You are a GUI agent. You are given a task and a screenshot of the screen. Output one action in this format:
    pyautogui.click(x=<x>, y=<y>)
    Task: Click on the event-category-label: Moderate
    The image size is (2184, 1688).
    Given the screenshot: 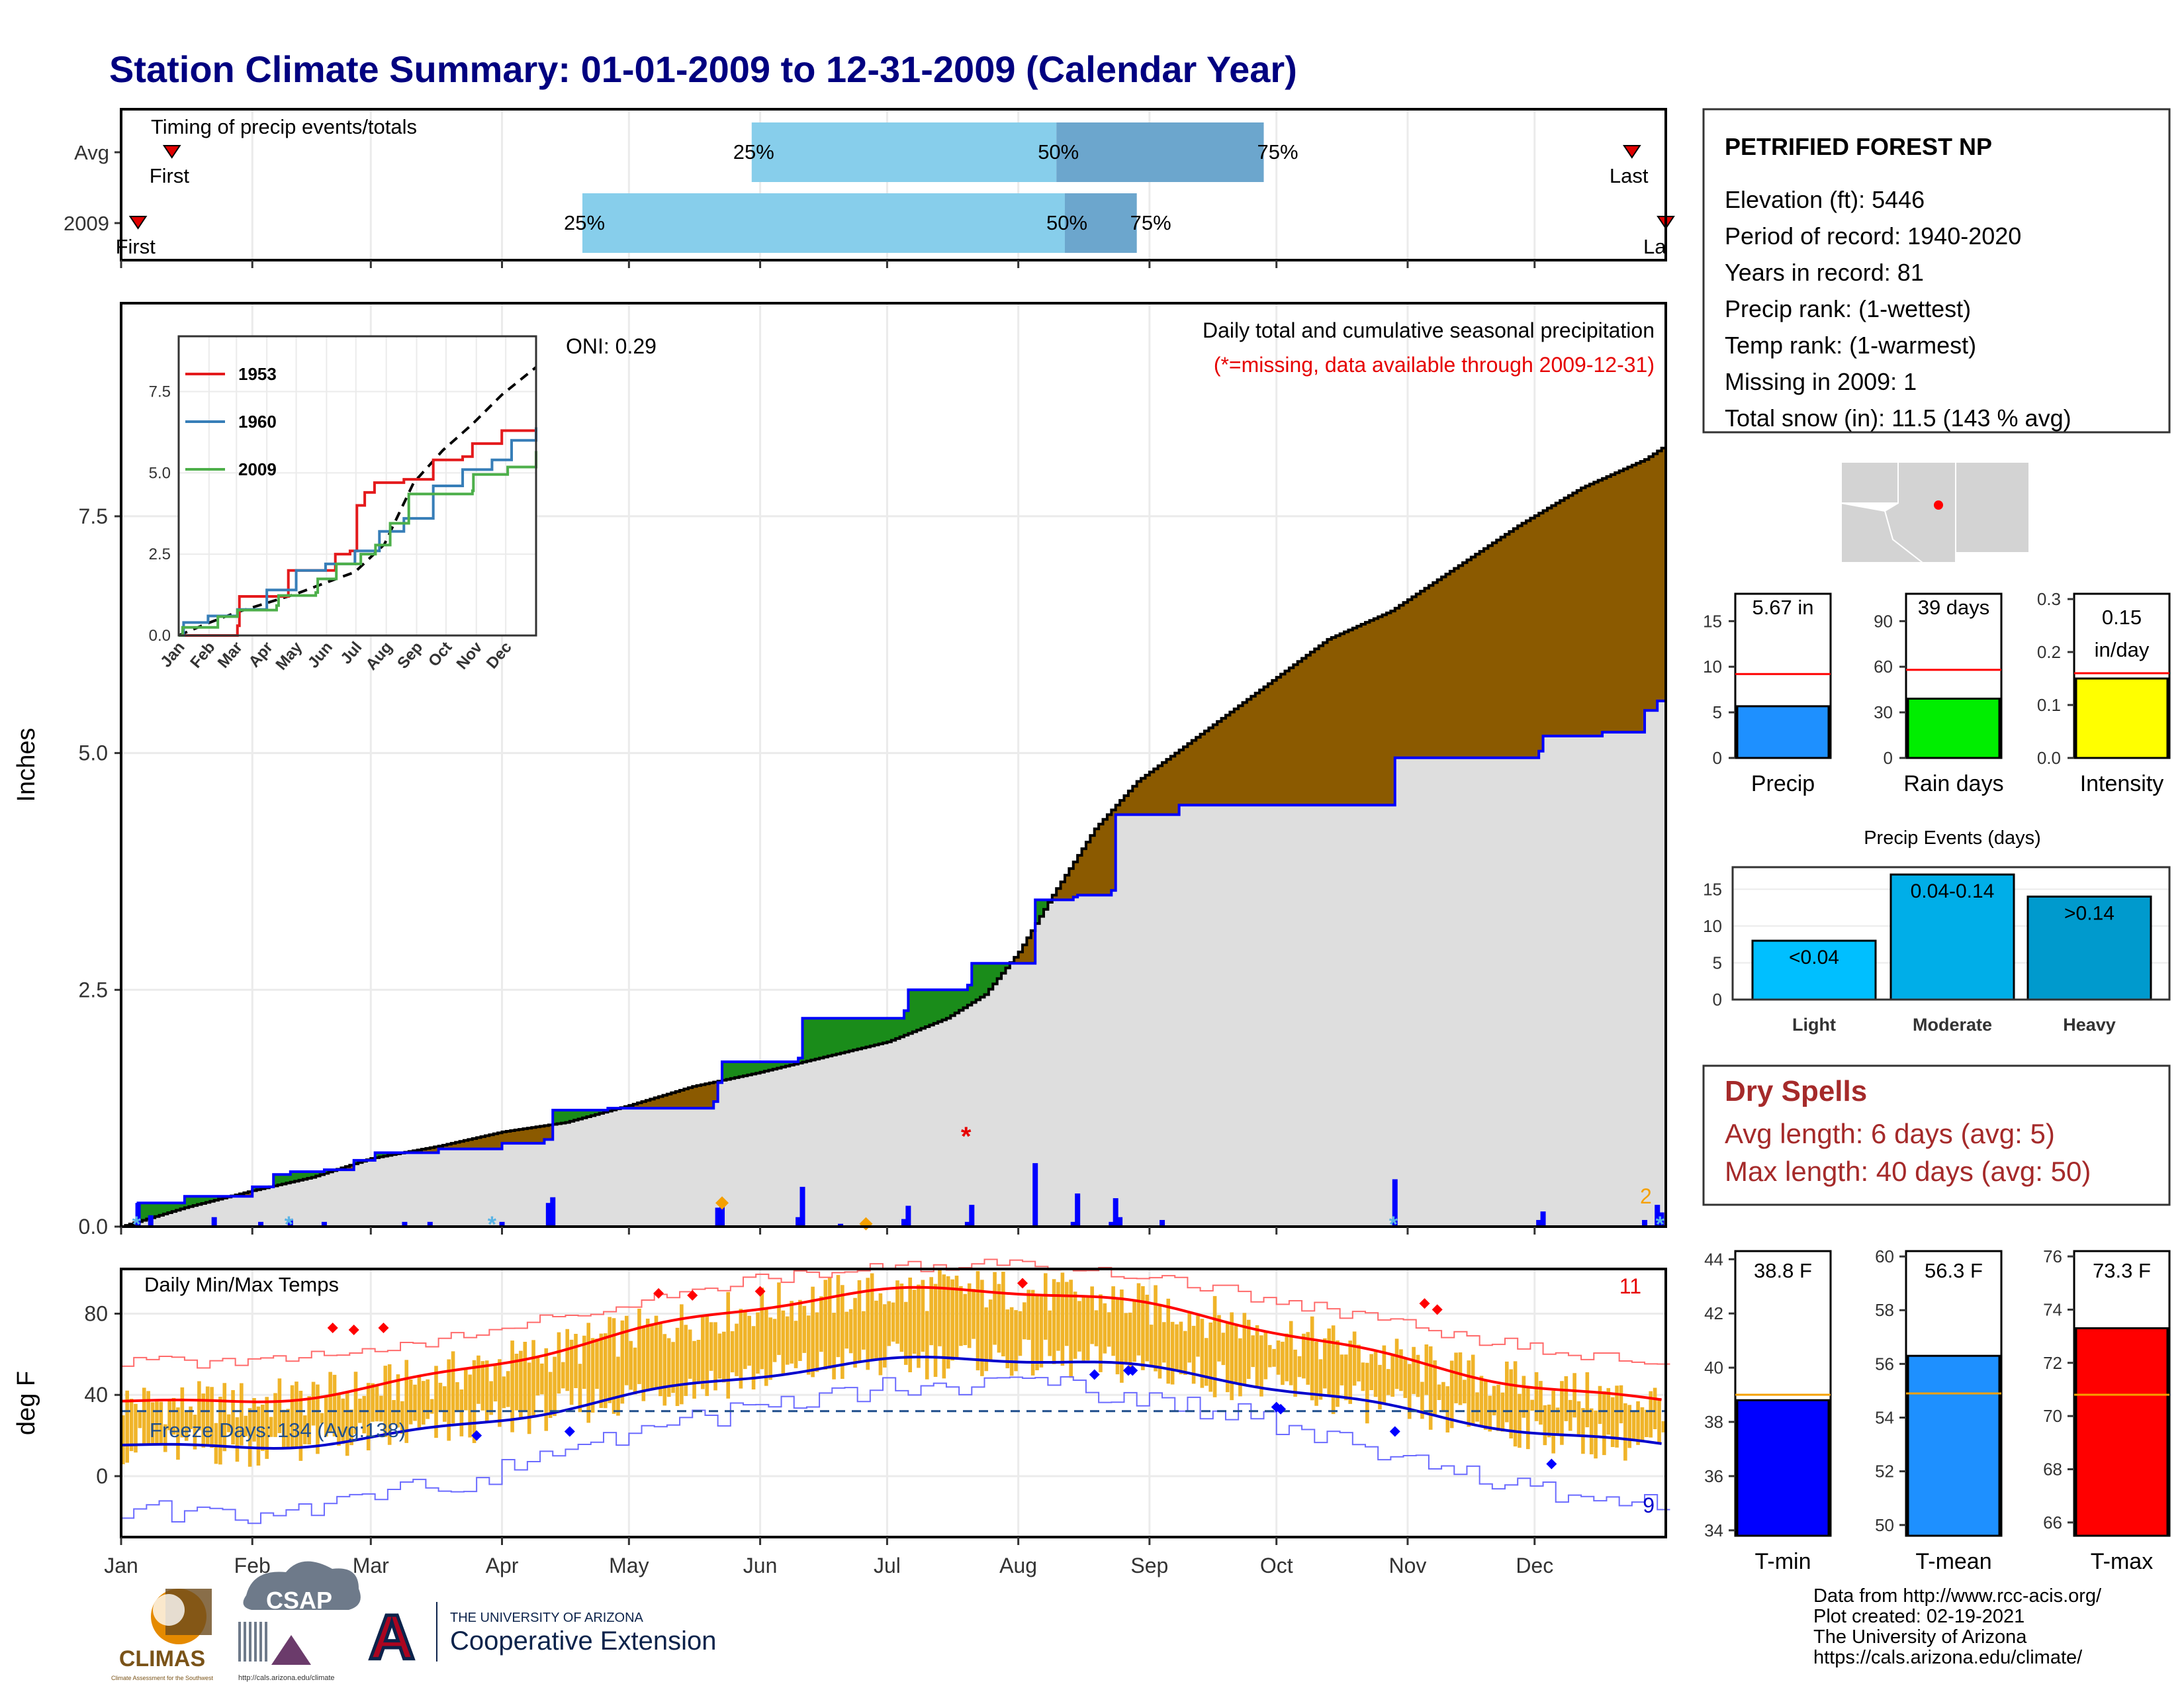 What is the action you would take?
    pyautogui.click(x=1952, y=1025)
    